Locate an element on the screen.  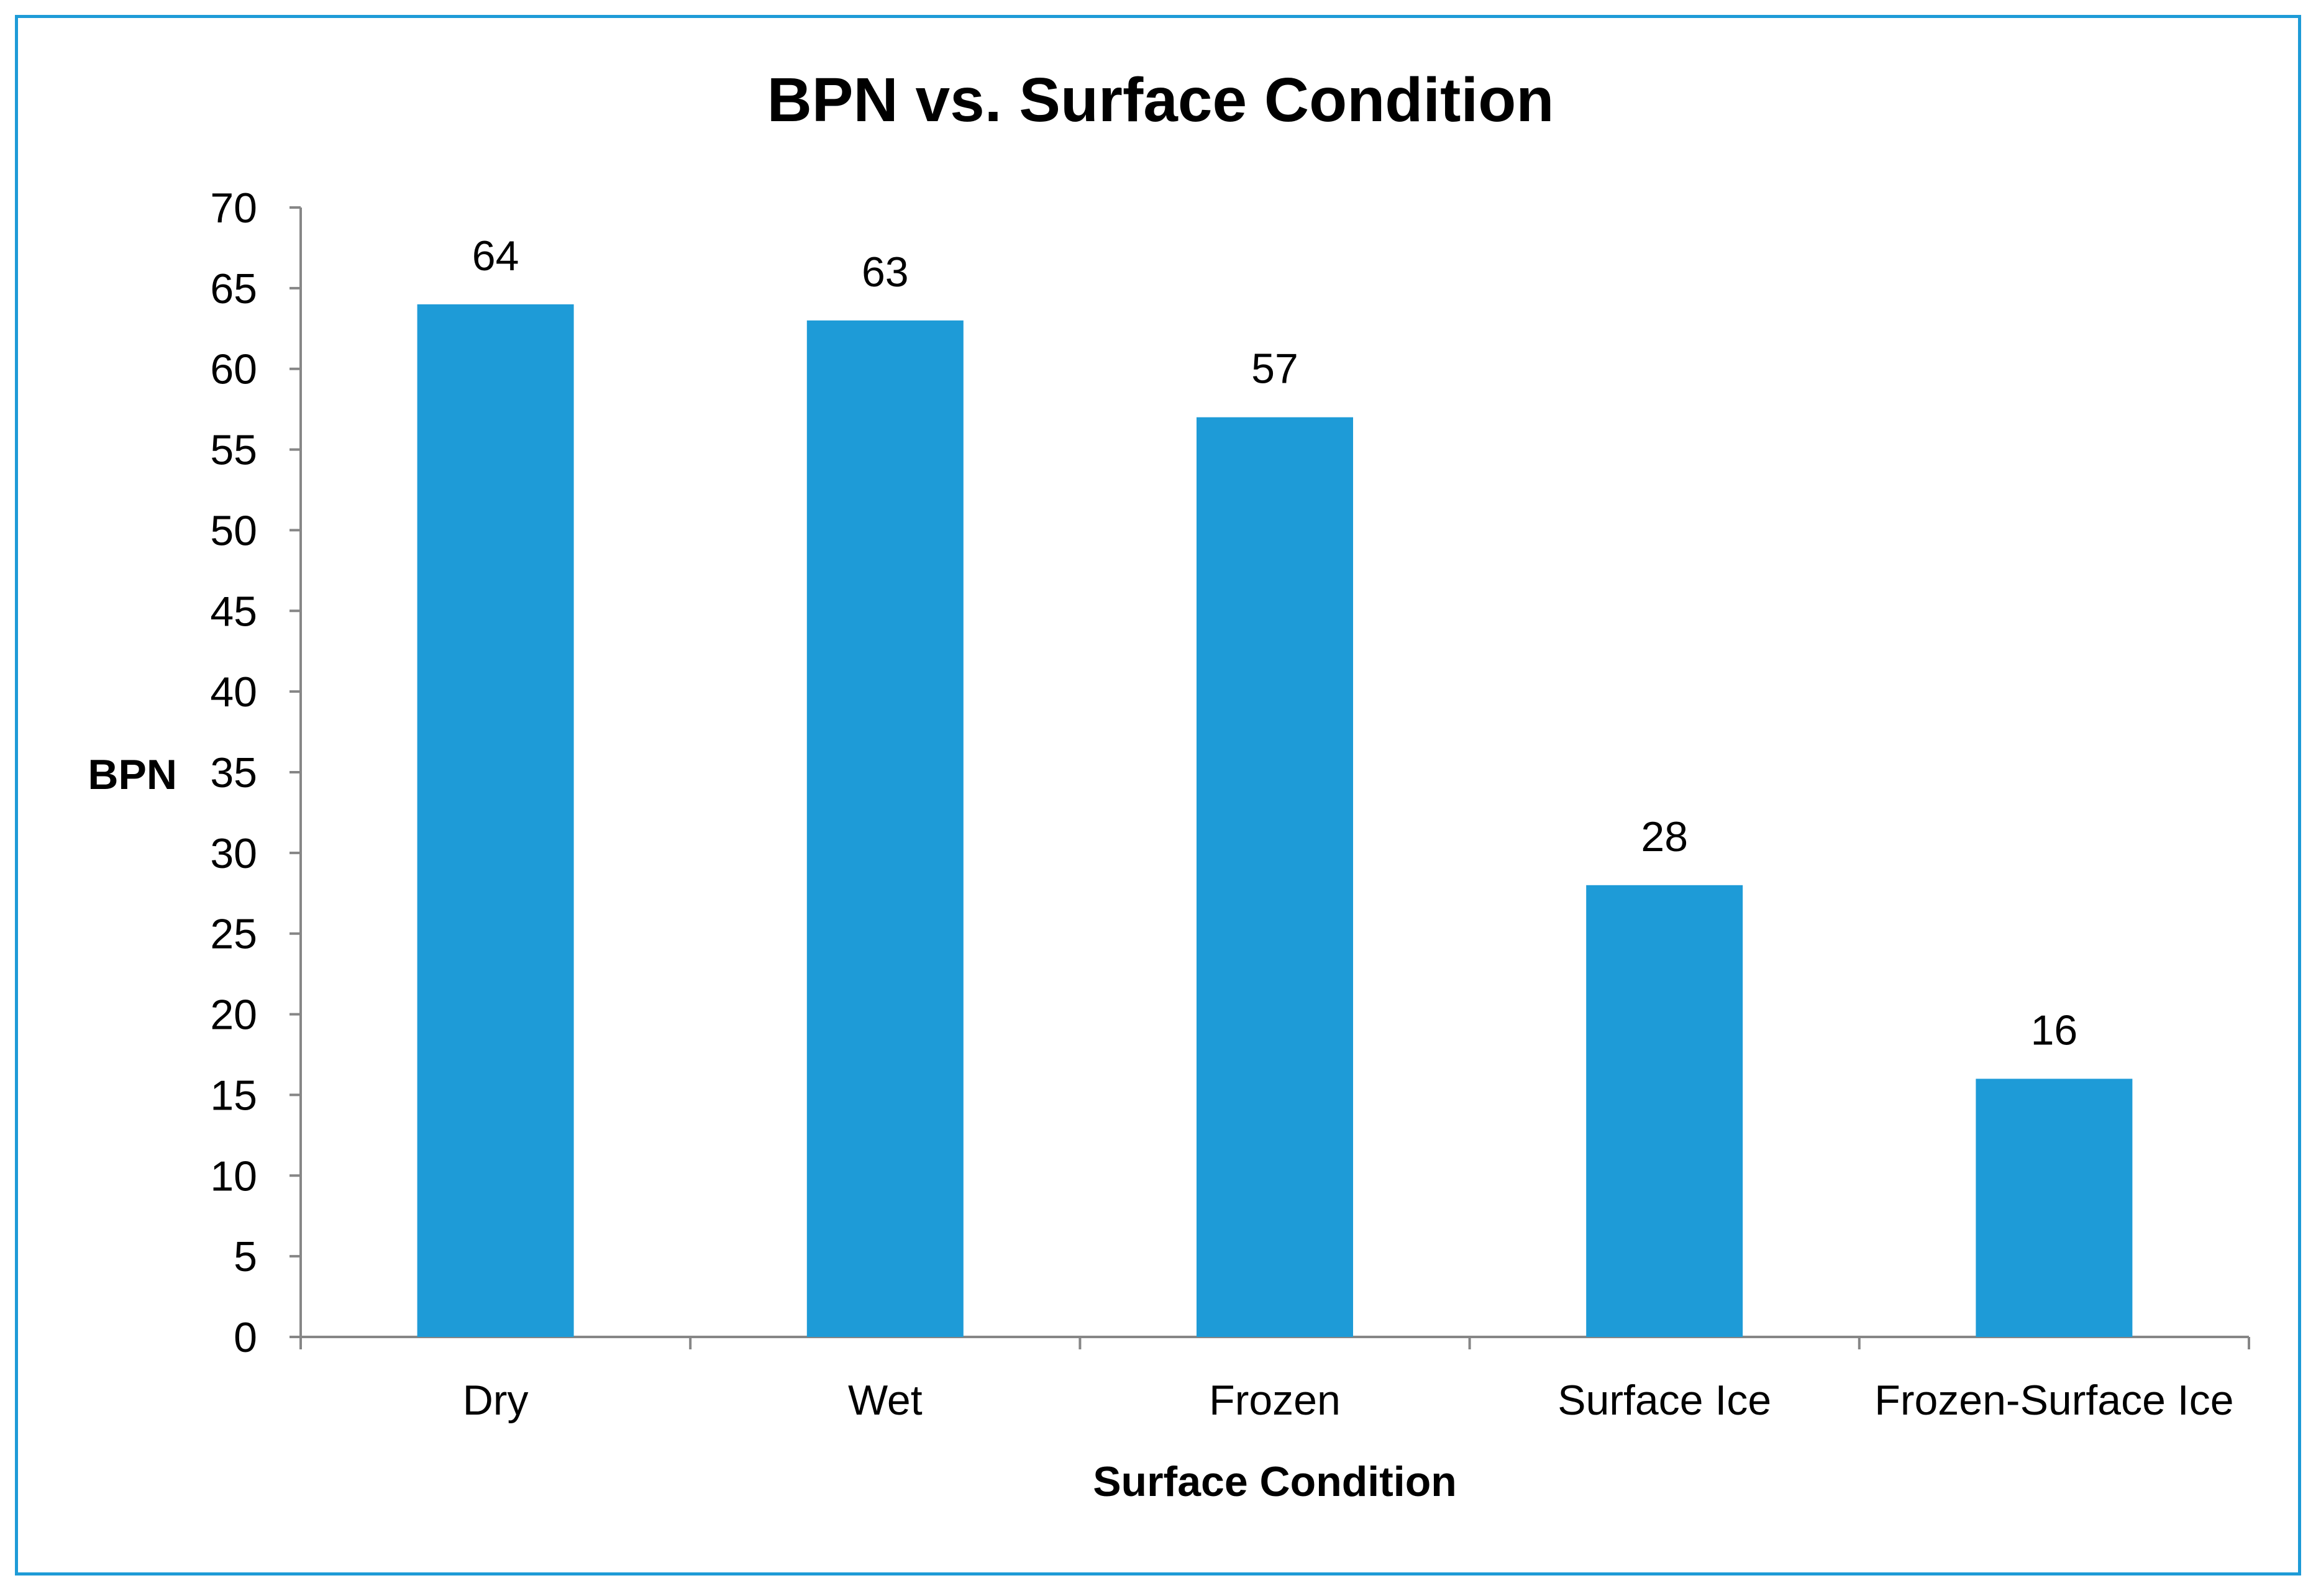
y-tick-label: 35 is located at coordinates (233, 772).